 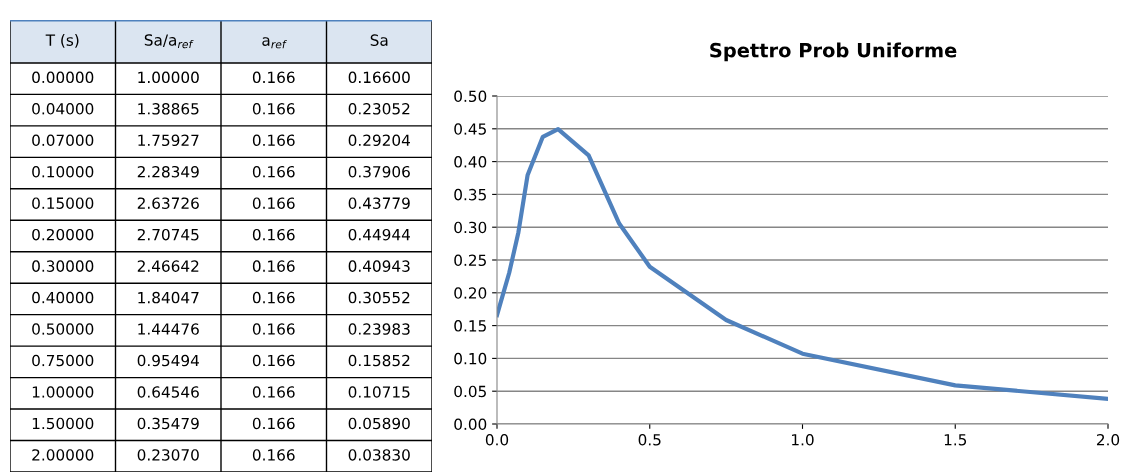 What do you see at coordinates (168, 455) in the screenshot?
I see `text: 0.23070` at bounding box center [168, 455].